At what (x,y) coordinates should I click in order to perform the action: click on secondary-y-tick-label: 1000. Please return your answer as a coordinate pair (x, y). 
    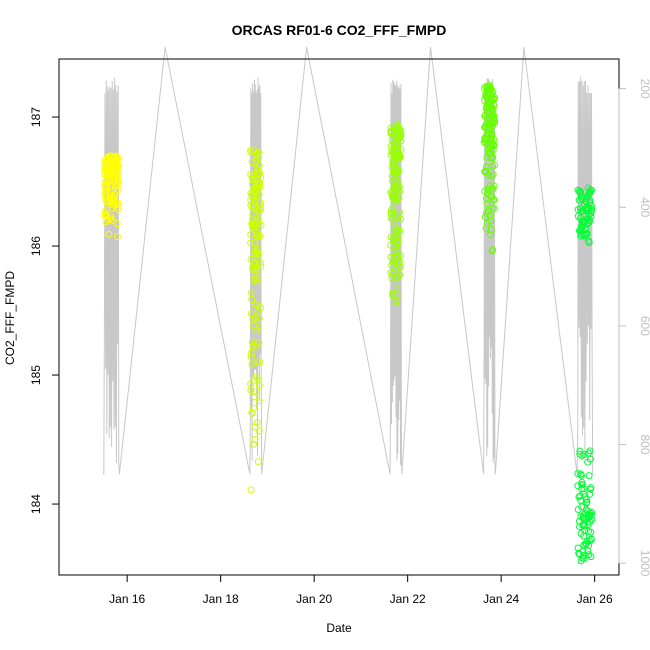
    Looking at the image, I should click on (644, 563).